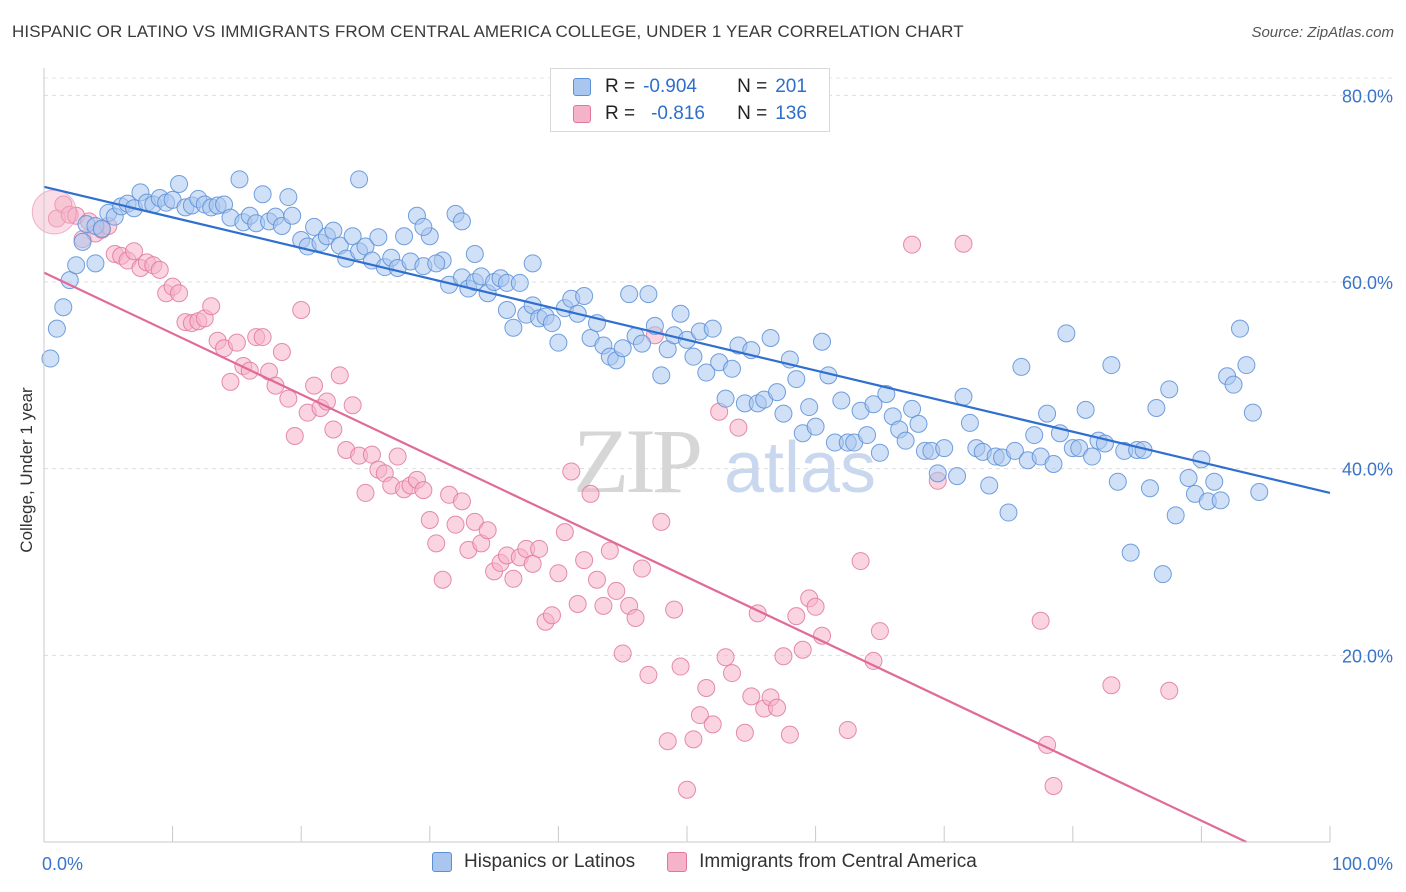 The width and height of the screenshot is (1406, 892). Describe the element at coordinates (752, 86) in the screenshot. I see `n-label: N =` at that location.